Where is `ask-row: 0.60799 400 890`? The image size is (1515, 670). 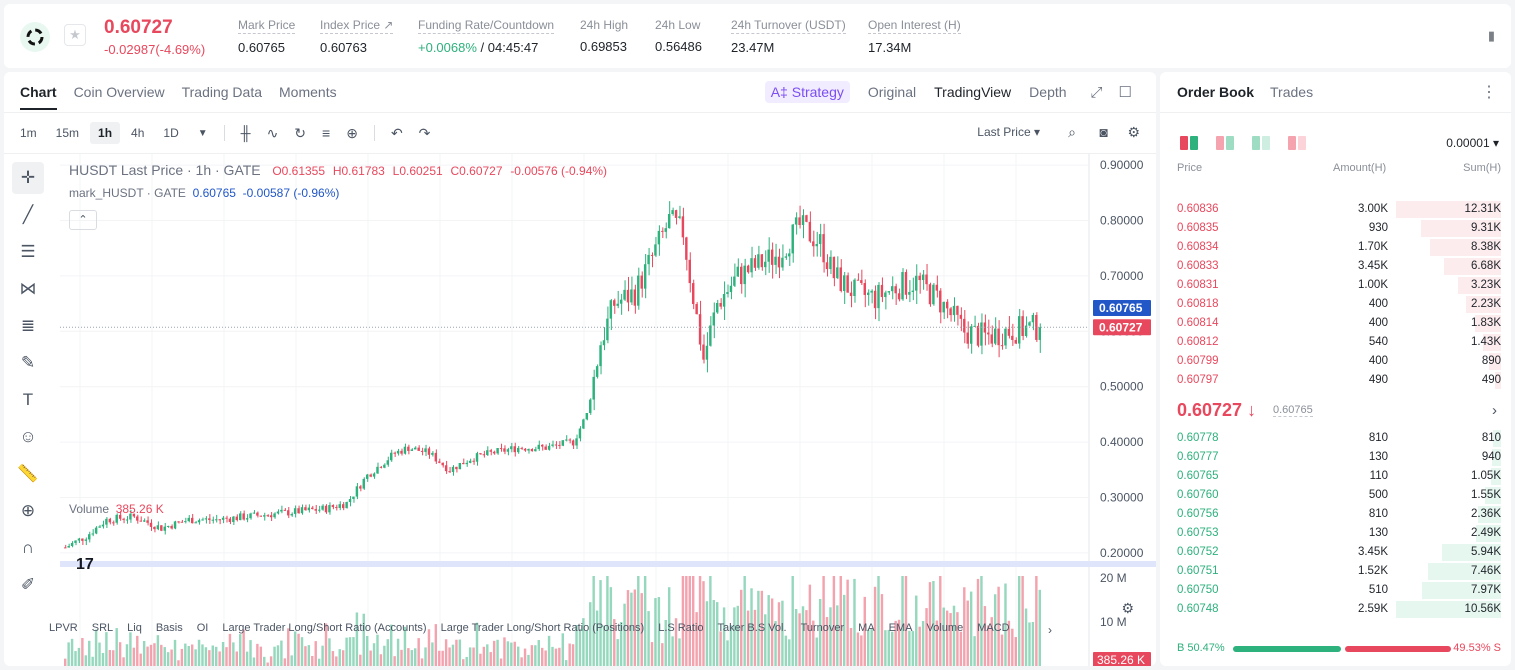
ask-row: 0.60799 400 890 is located at coordinates (1330, 361).